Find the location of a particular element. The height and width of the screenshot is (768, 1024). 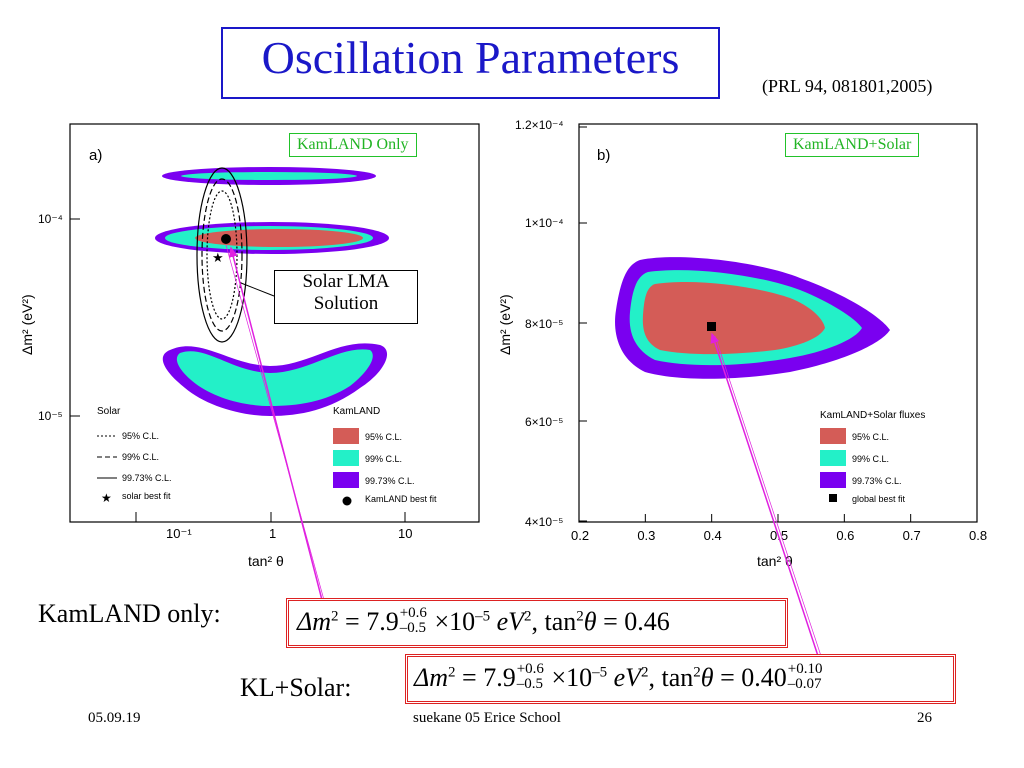

eq2-minus2: –0.07 is located at coordinates (804, 684).